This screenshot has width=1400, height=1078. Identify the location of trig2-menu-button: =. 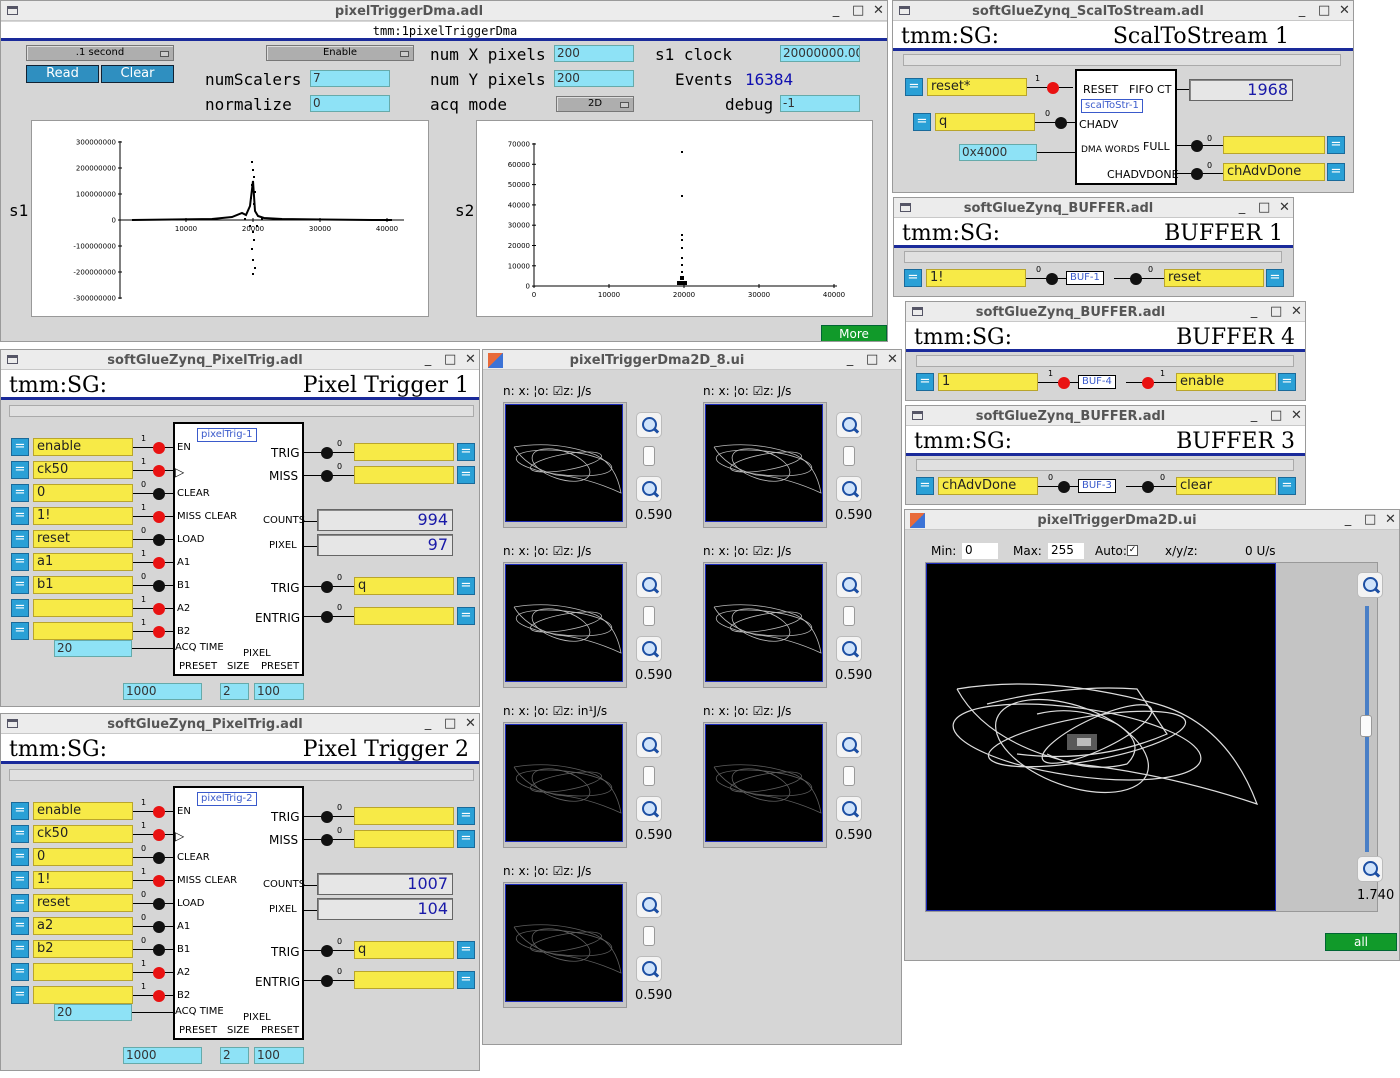
(466, 950).